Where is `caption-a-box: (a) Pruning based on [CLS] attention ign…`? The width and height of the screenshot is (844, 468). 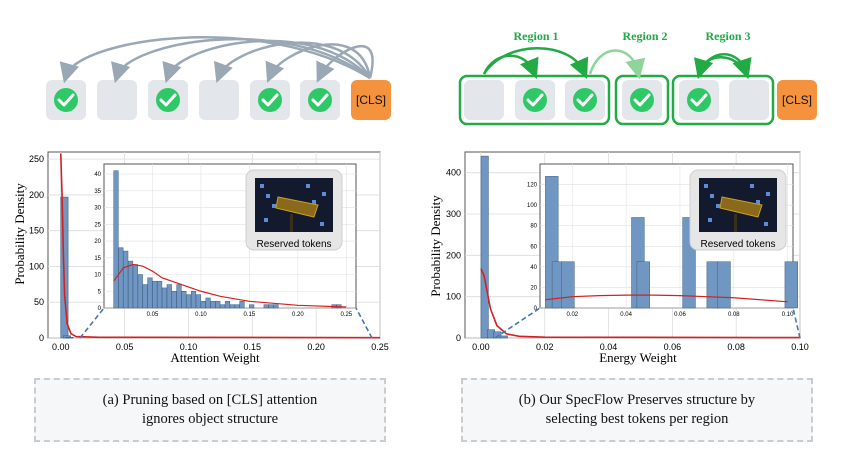
caption-a-box: (a) Pruning based on [CLS] attention ign… is located at coordinates (210, 410).